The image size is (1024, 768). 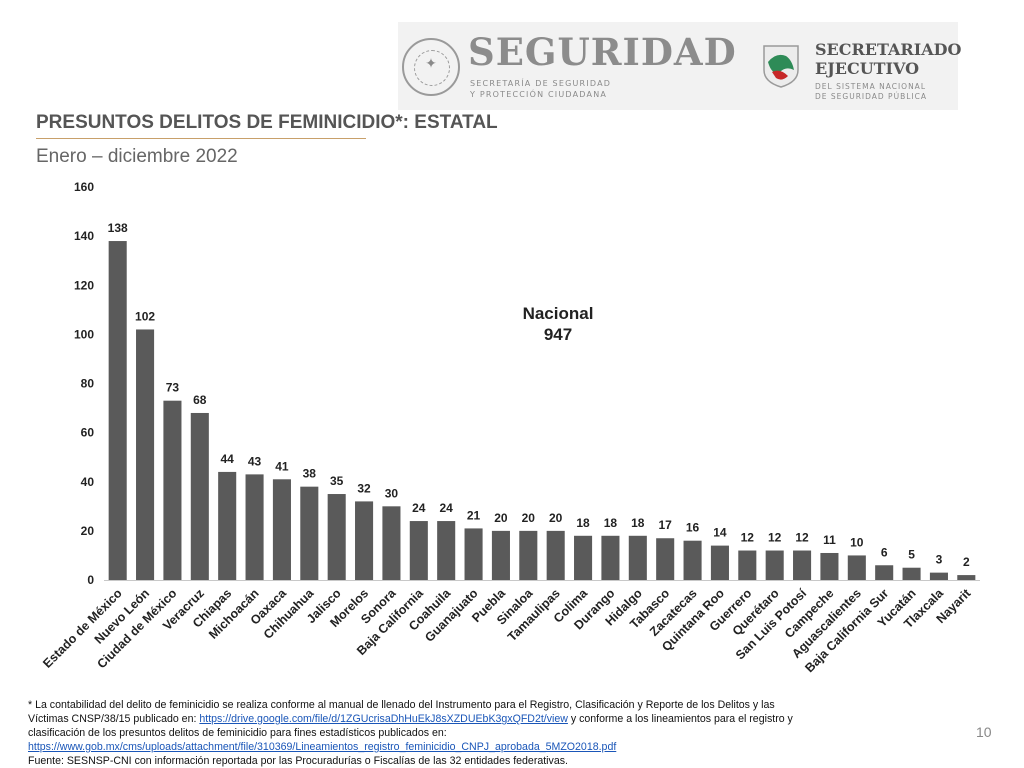 I want to click on value-label-2: 73, so click(x=173, y=388).